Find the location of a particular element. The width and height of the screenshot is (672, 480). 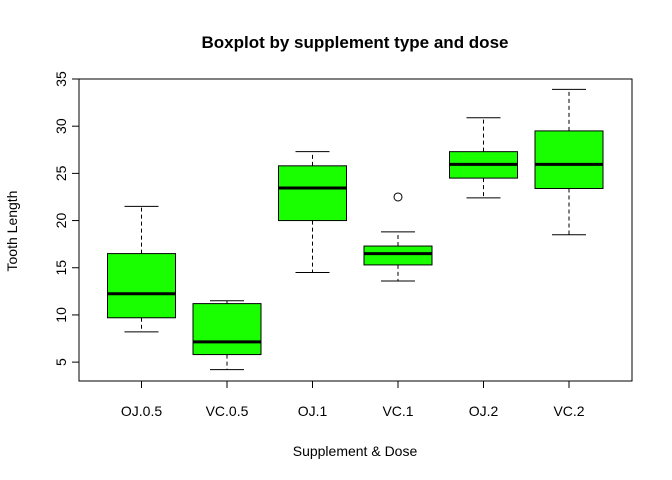

x-axis-label: Supplement & Dose is located at coordinates (355, 451).